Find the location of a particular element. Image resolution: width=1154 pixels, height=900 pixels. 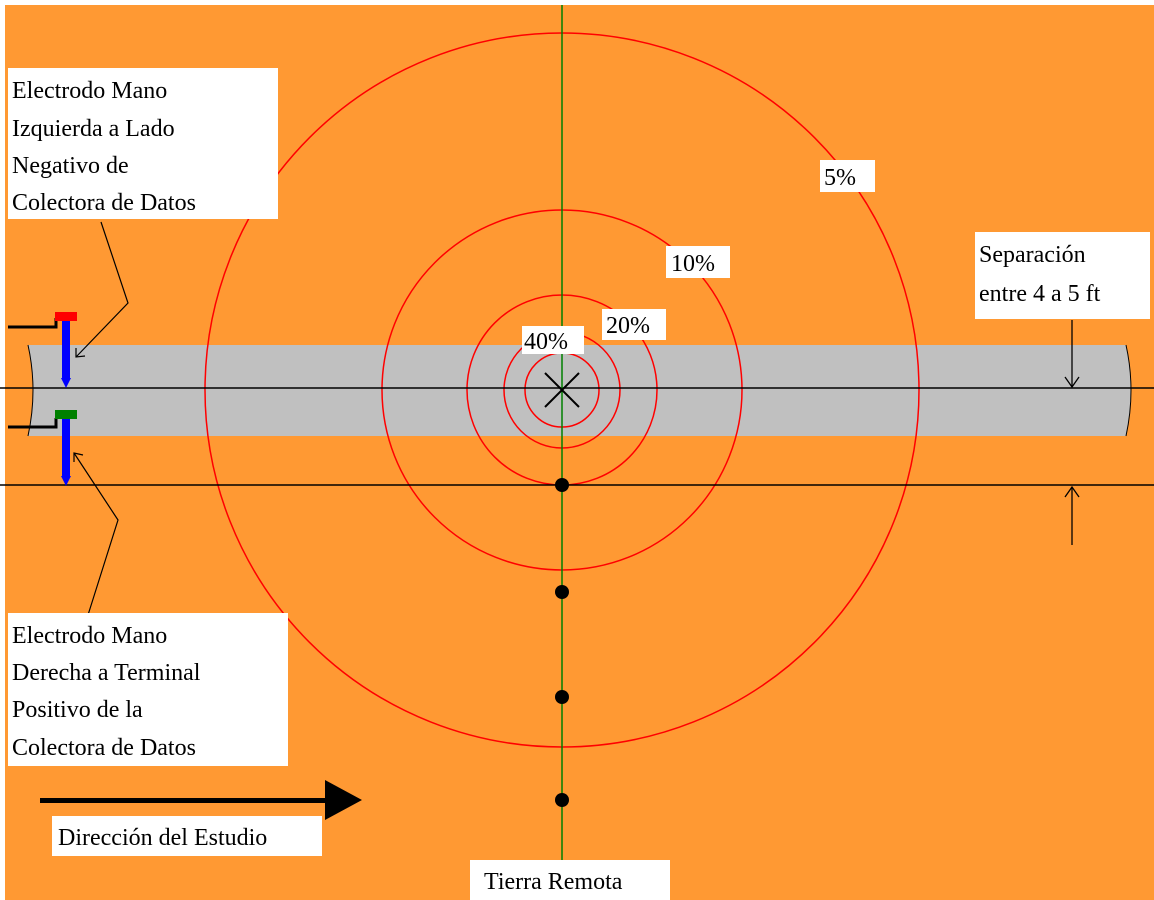

direction-label-box is located at coordinates (187, 836).